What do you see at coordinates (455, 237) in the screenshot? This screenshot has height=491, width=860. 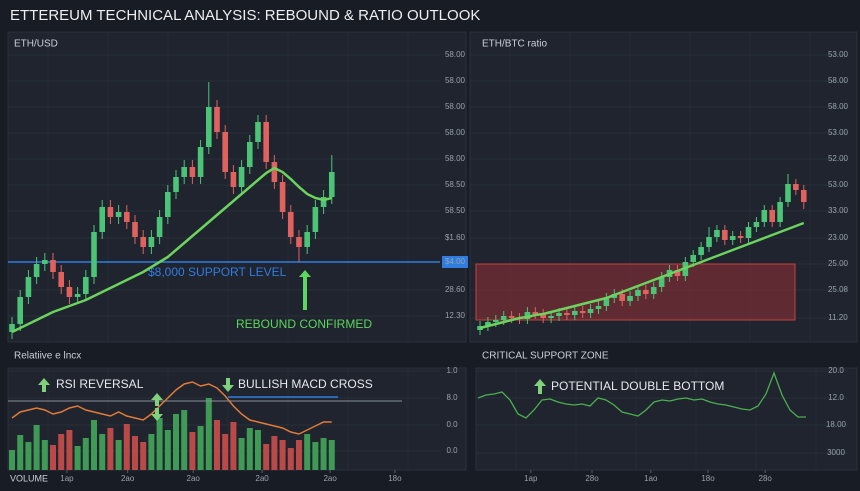 I see `y-tick-label: $1.60` at bounding box center [455, 237].